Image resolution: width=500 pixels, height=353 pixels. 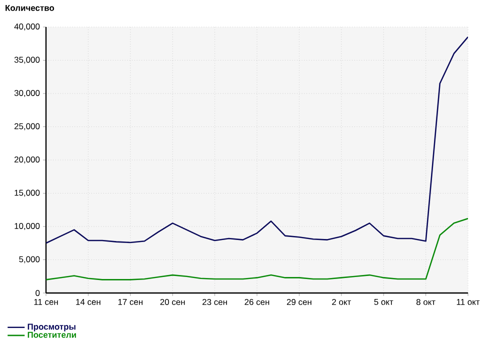 I want to click on y-tick-label: 35,000, so click(x=27, y=60).